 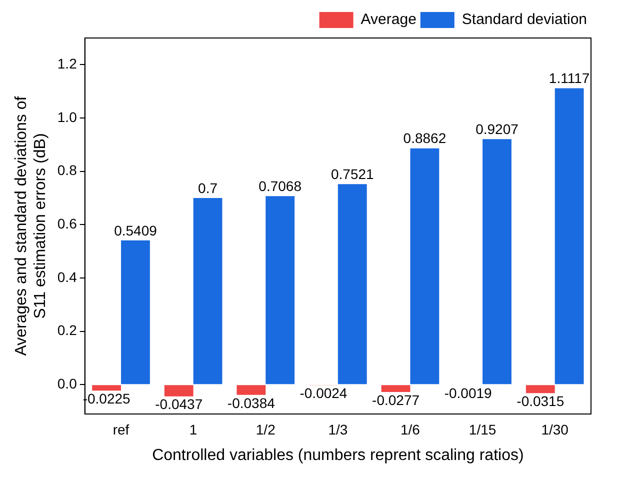 What do you see at coordinates (121, 429) in the screenshot?
I see `x-tick-label: ref` at bounding box center [121, 429].